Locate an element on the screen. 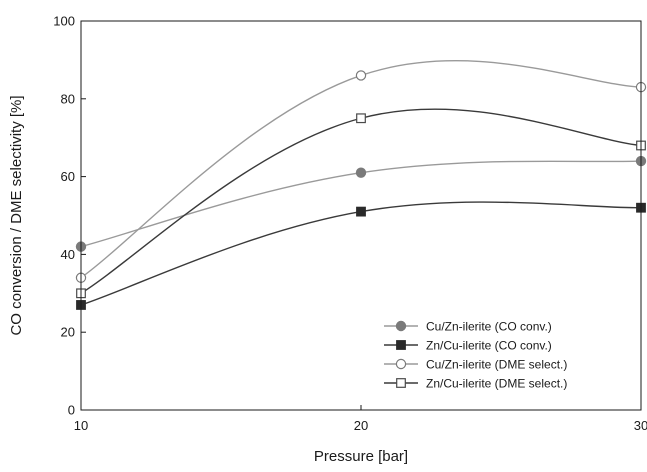  legend-label: Cu/Zn-ilerite (DME select.) is located at coordinates (496, 365).